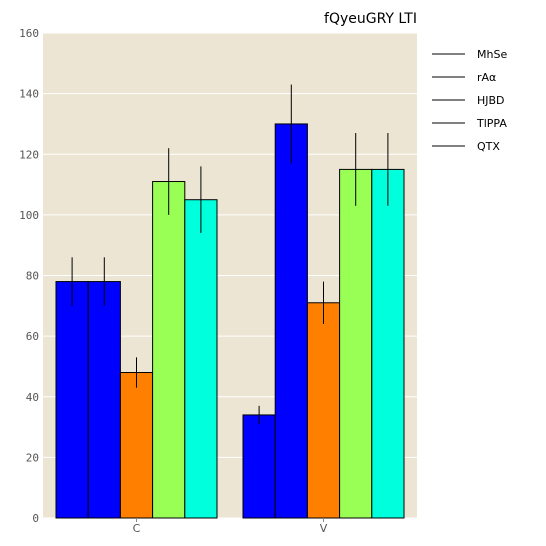 The height and width of the screenshot is (546, 546). What do you see at coordinates (370, 19) in the screenshot?
I see `chart-title: fQyeuGRY LTI` at bounding box center [370, 19].